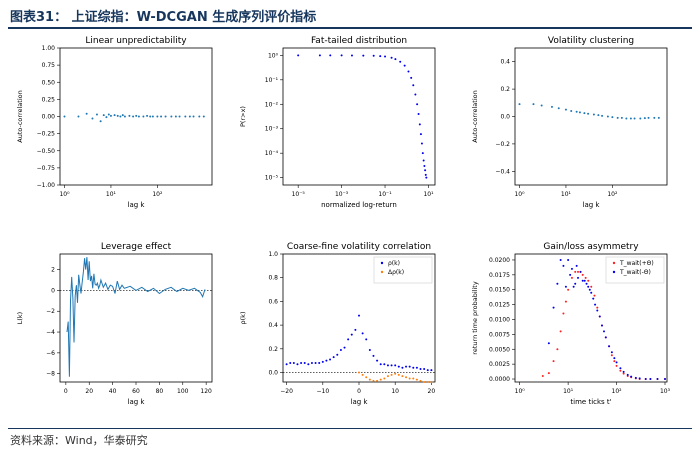 The image size is (700, 450). I want to click on y-tick-label: −0.2, so click(502, 144).